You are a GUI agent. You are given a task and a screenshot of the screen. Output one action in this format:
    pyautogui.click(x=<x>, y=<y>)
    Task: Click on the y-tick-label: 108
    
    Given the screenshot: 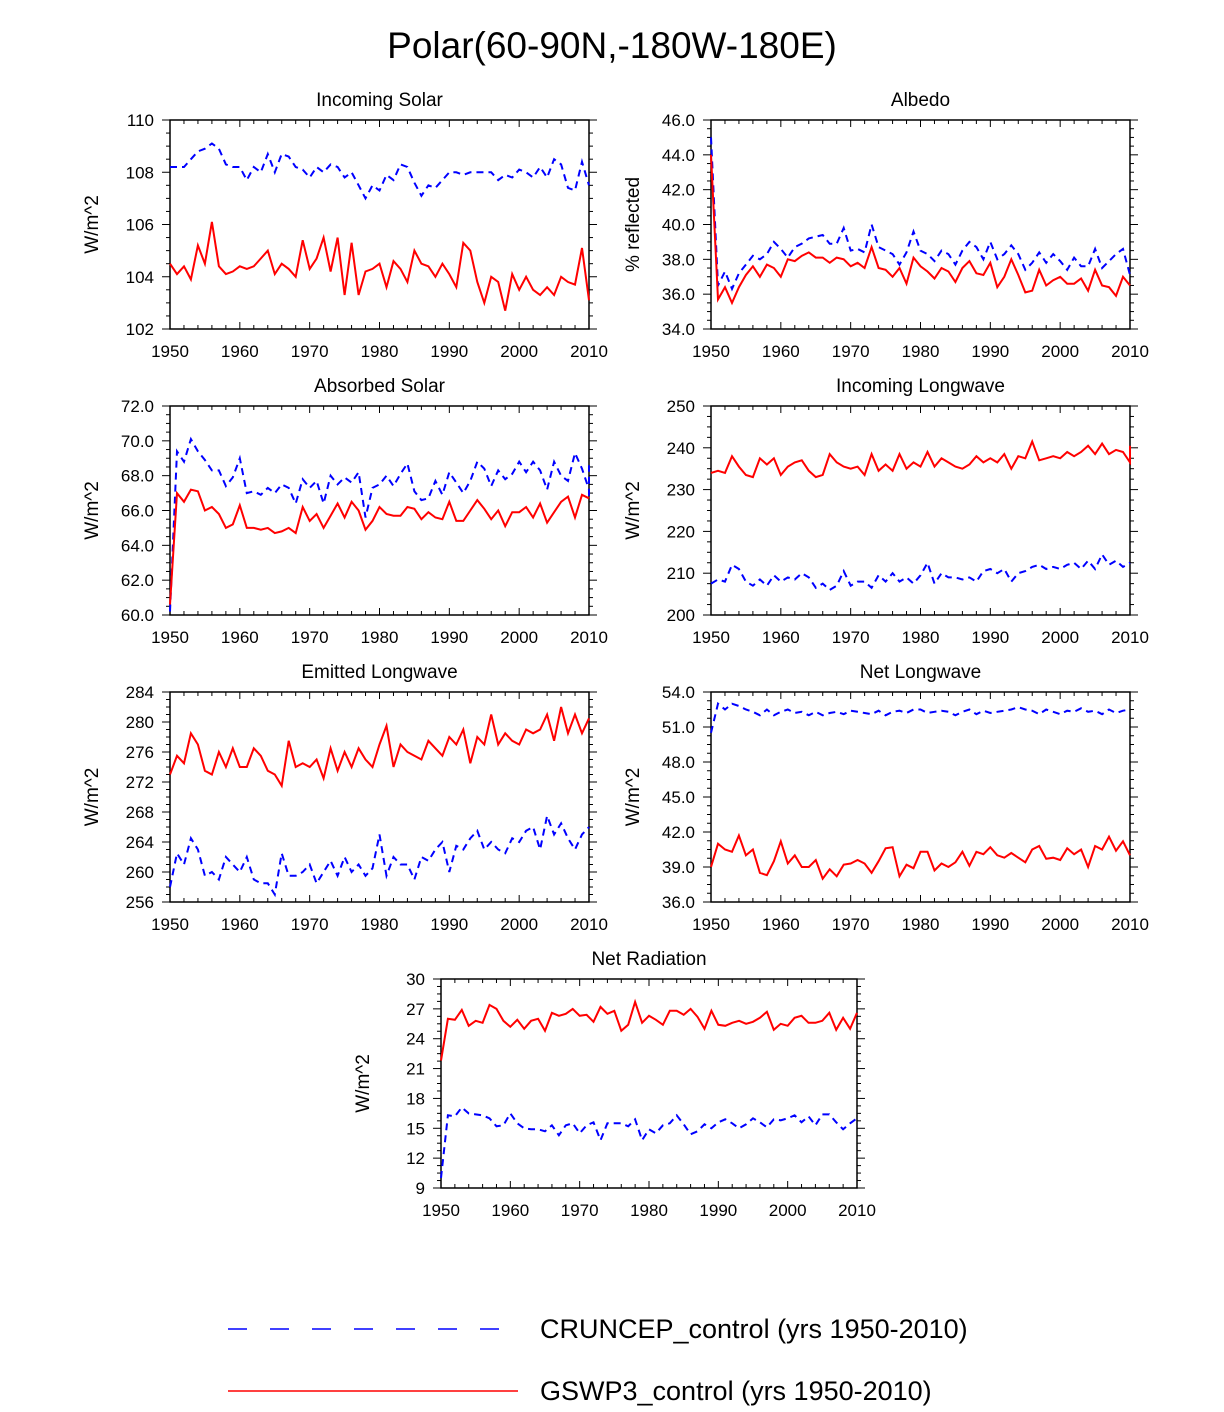 What is the action you would take?
    pyautogui.click(x=140, y=172)
    